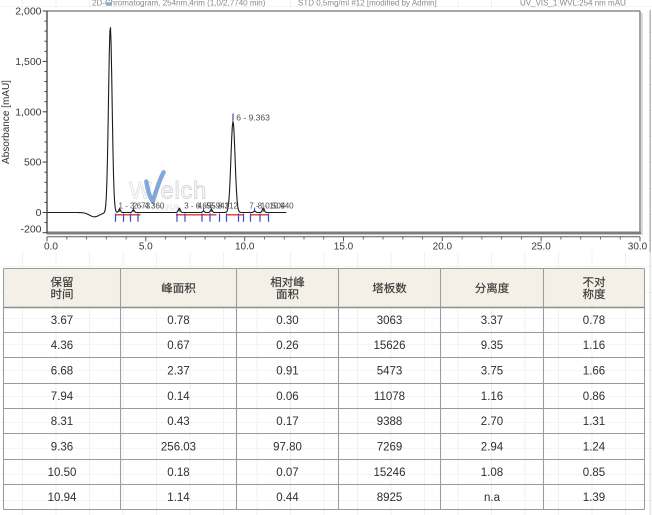 Image resolution: width=652 pixels, height=515 pixels. Describe the element at coordinates (287, 448) in the screenshot. I see `svg-text: 97.80` at that location.